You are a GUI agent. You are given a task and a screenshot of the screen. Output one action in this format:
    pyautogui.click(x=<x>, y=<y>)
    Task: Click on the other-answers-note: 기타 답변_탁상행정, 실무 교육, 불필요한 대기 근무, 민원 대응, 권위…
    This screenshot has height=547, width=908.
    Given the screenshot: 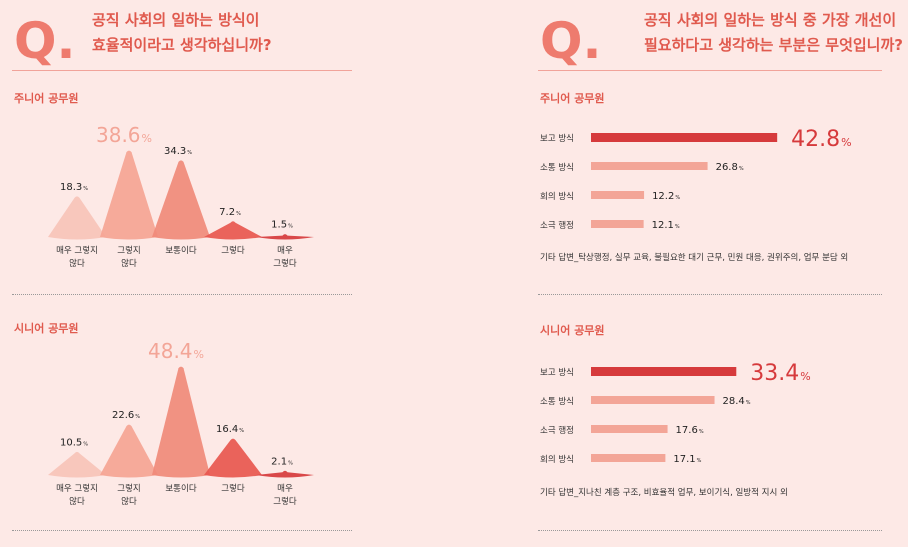 What is the action you would take?
    pyautogui.click(x=694, y=258)
    